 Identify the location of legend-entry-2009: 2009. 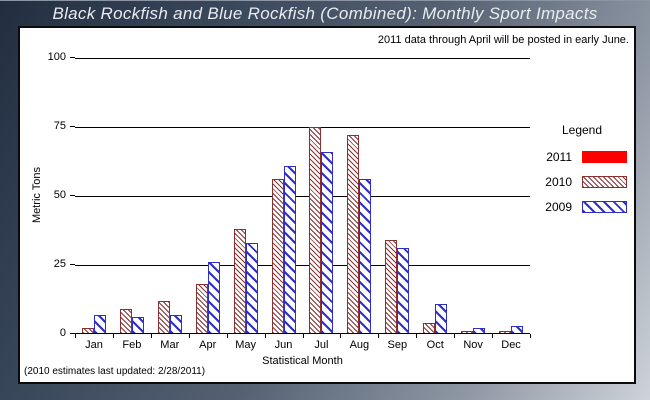
(586, 207).